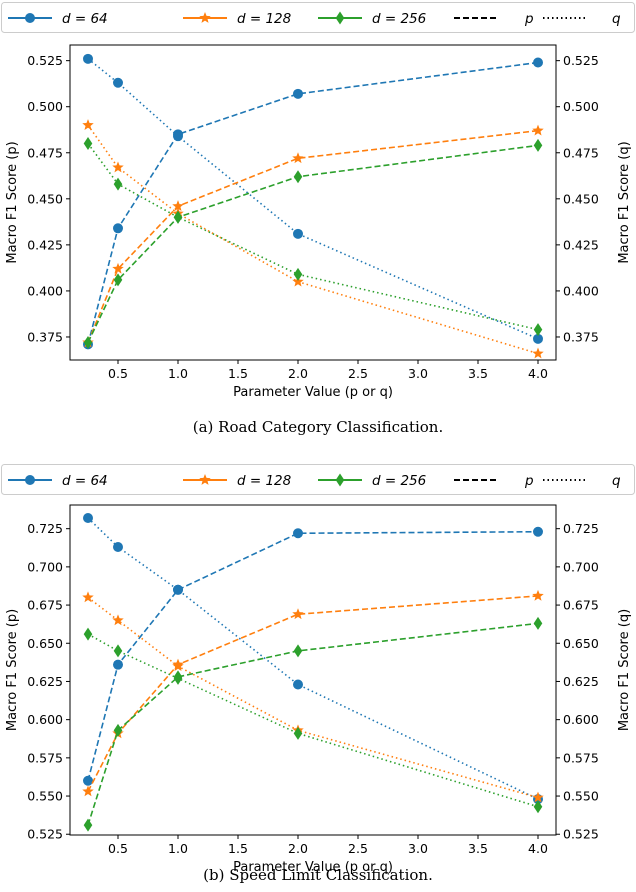 The height and width of the screenshot is (892, 636). Describe the element at coordinates (538, 373) in the screenshot. I see `x-tick-label: 4.0` at that location.